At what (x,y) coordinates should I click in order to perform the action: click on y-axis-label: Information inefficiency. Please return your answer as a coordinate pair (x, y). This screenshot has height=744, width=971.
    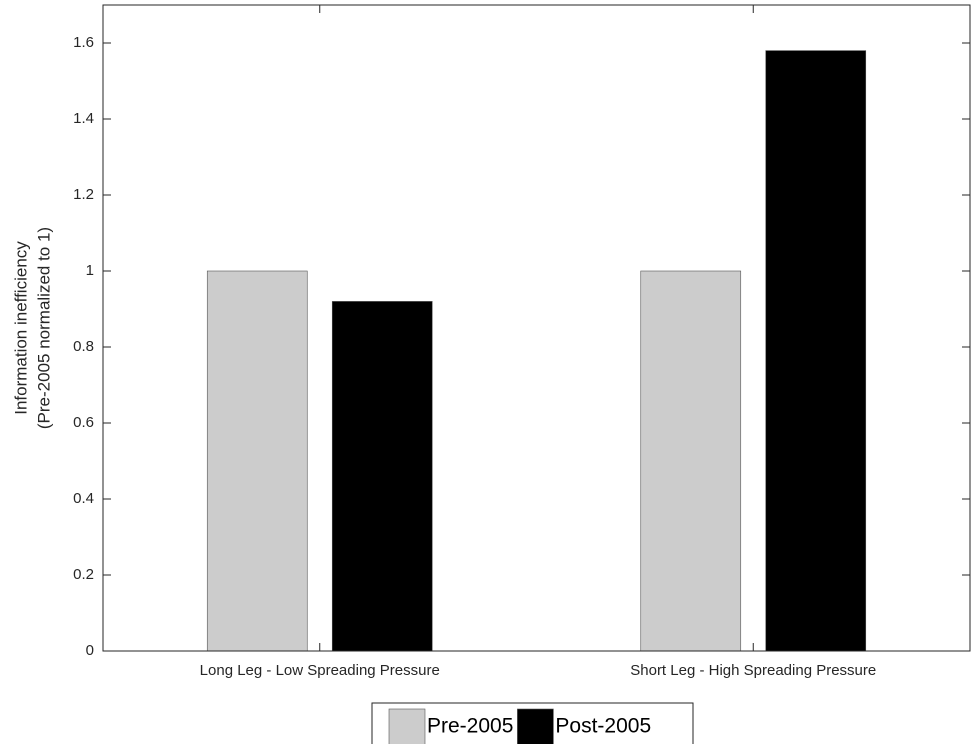
    Looking at the image, I should click on (20, 328).